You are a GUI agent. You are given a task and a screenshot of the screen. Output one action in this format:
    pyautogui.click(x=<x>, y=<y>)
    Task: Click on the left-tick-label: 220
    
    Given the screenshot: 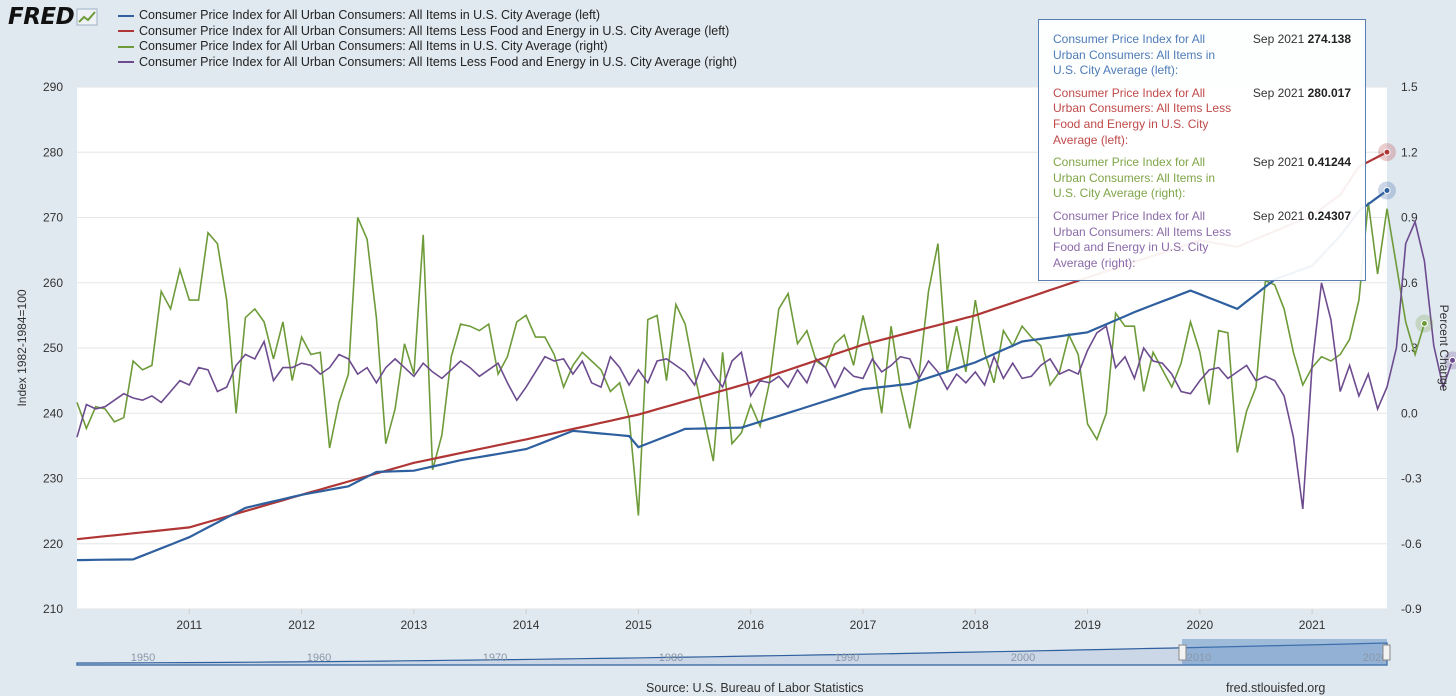 What is the action you would take?
    pyautogui.click(x=53, y=544)
    